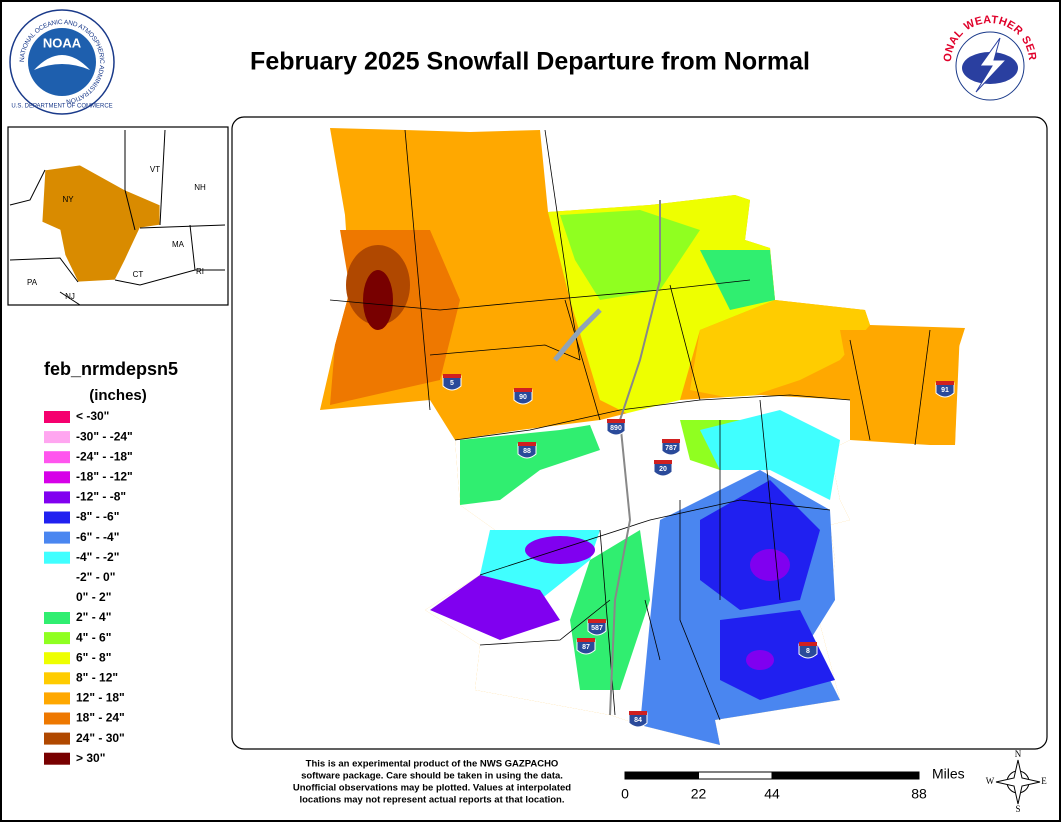 This screenshot has height=822, width=1061. Describe the element at coordinates (138, 274) in the screenshot. I see `inset-label: CT` at that location.